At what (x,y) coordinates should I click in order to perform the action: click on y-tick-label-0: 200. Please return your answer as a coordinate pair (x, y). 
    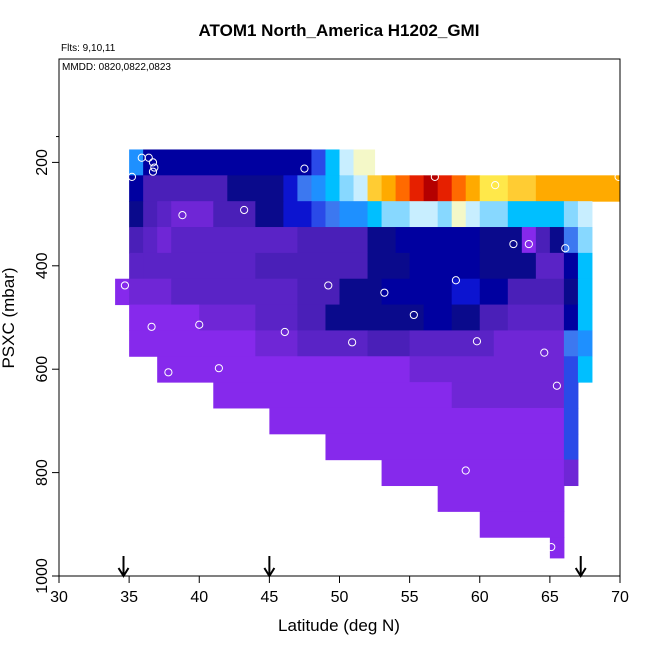
    Looking at the image, I should click on (42, 162).